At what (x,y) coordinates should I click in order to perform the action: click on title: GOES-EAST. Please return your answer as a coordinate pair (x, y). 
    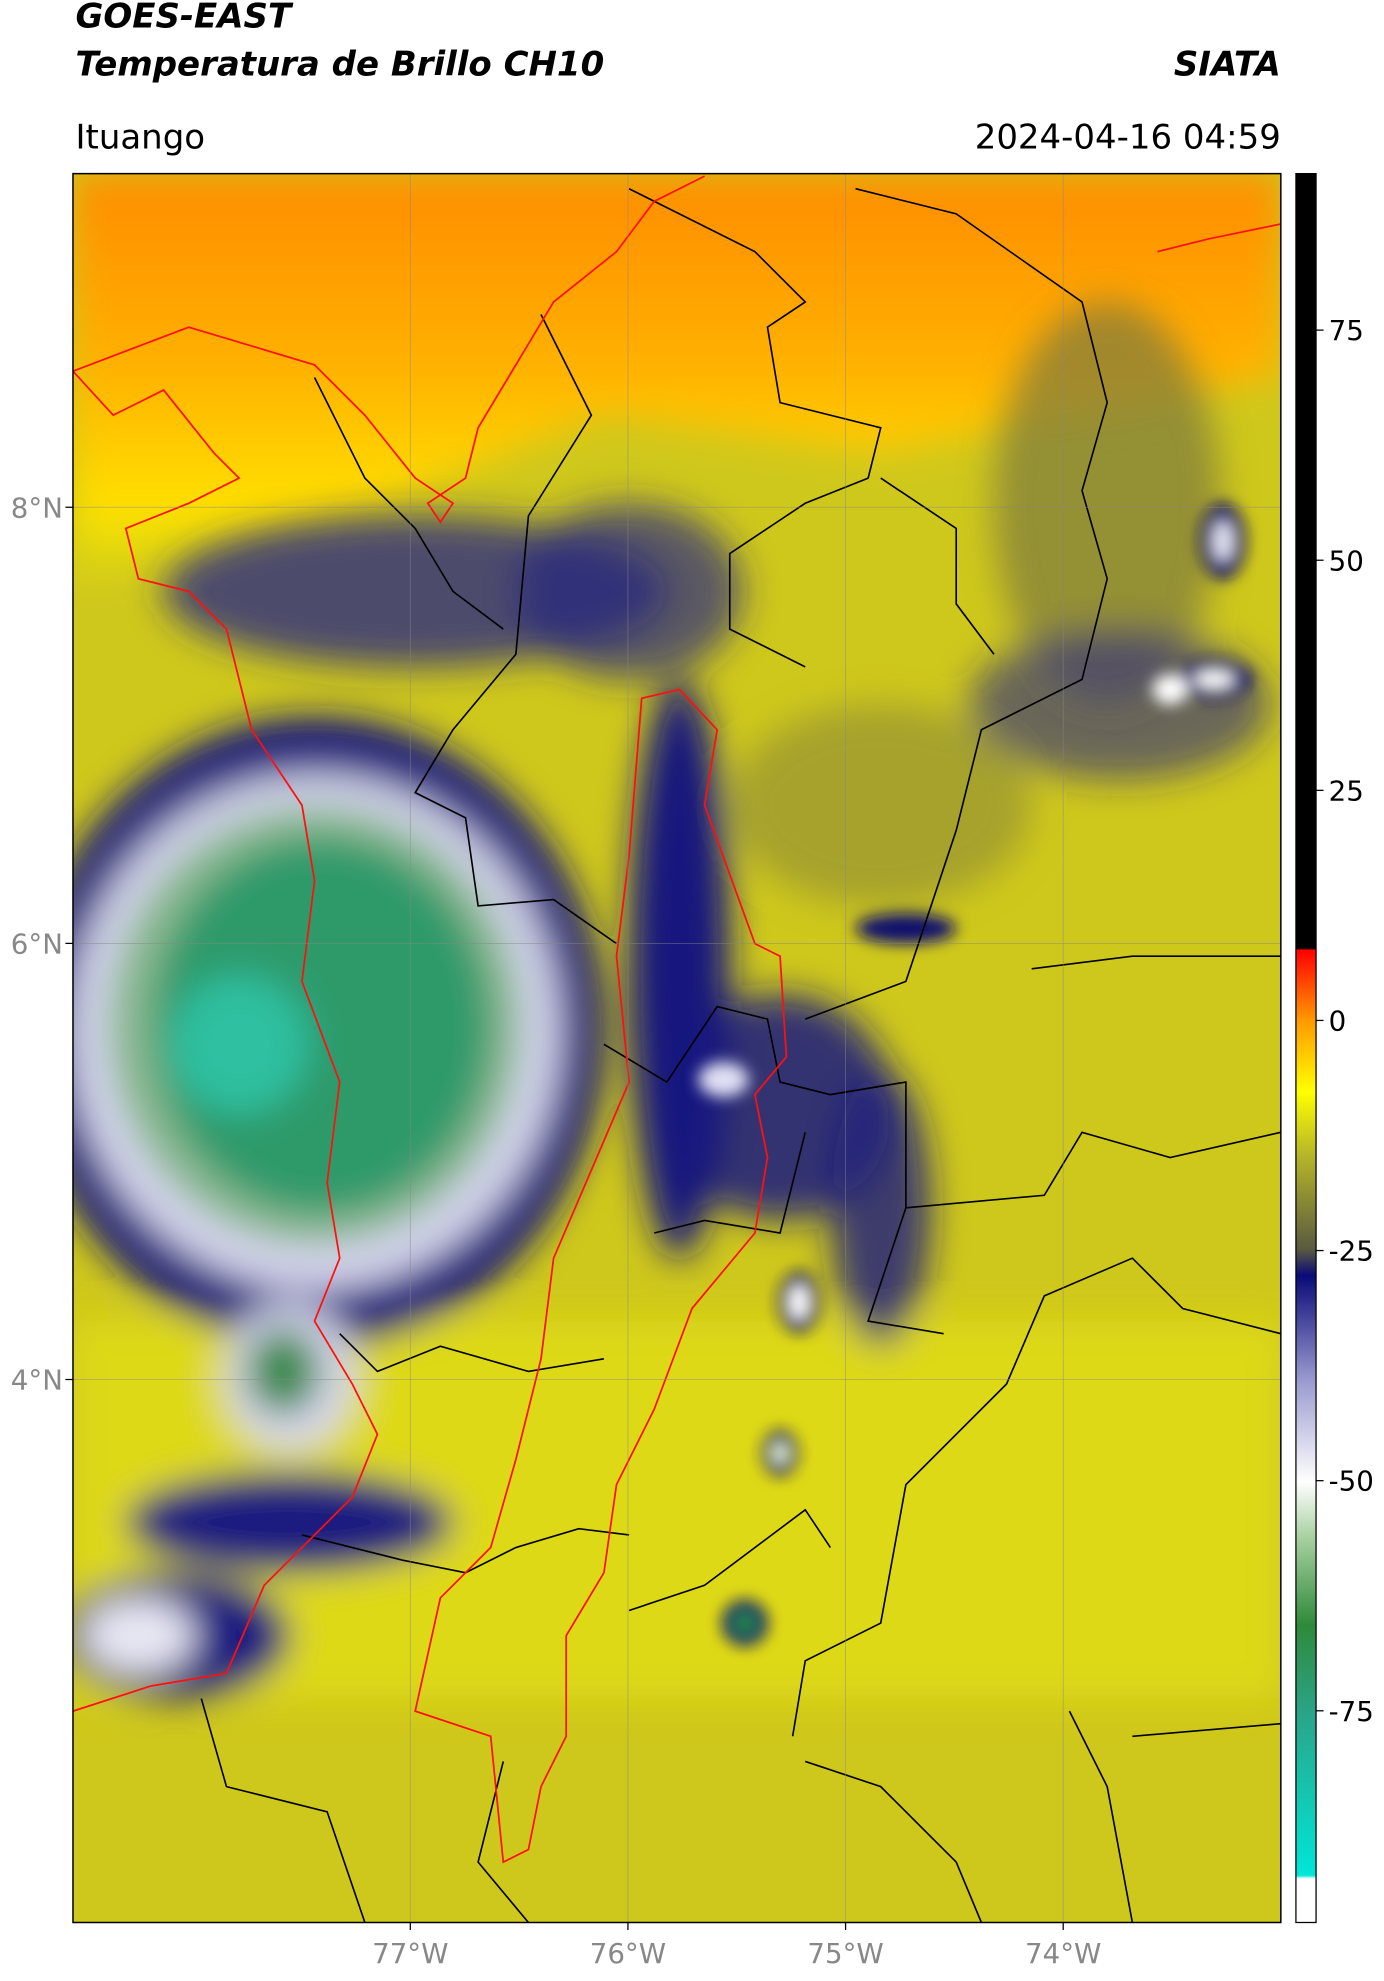
    Looking at the image, I should click on (184, 18).